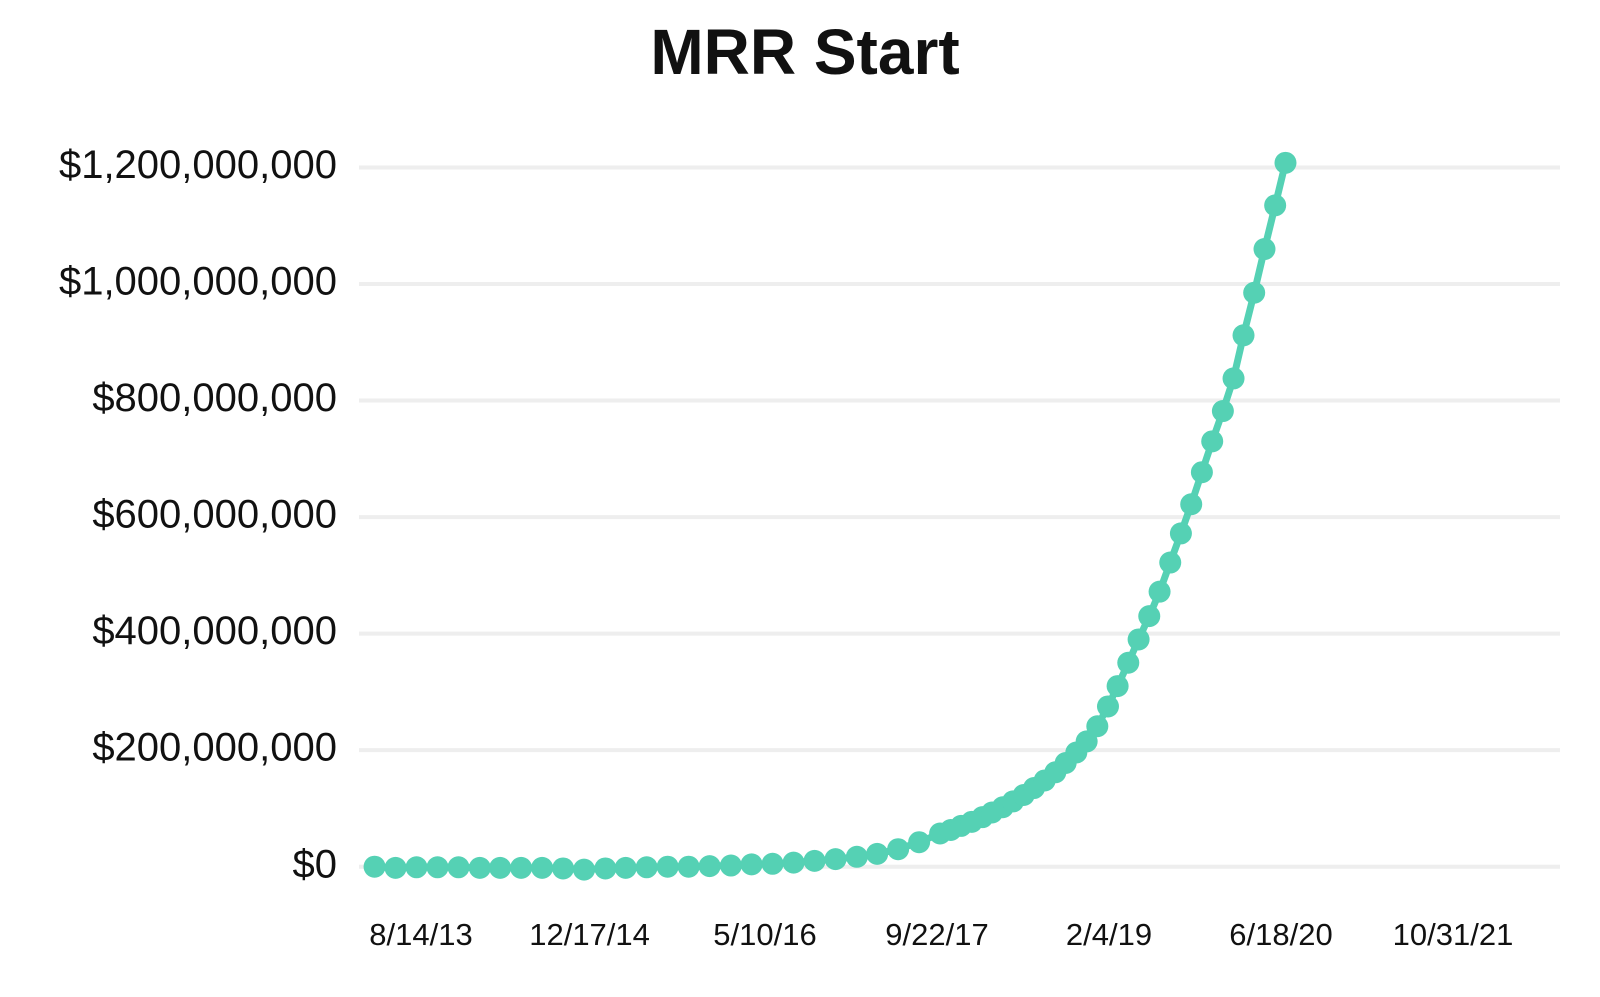  I want to click on y-tick-label: $800,000,000, so click(214, 398).